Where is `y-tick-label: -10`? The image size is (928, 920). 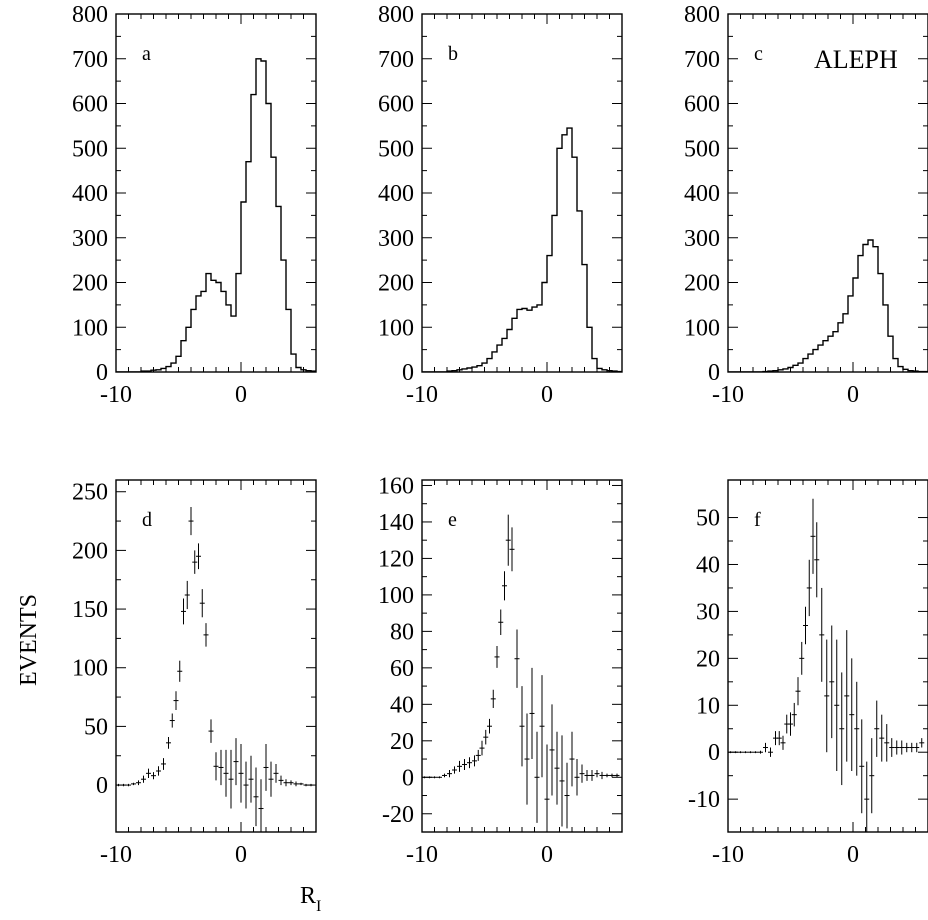 y-tick-label: -10 is located at coordinates (704, 800).